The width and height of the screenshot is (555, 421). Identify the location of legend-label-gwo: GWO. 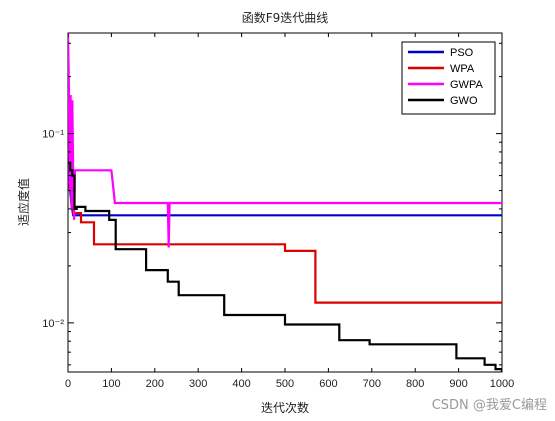
(464, 101).